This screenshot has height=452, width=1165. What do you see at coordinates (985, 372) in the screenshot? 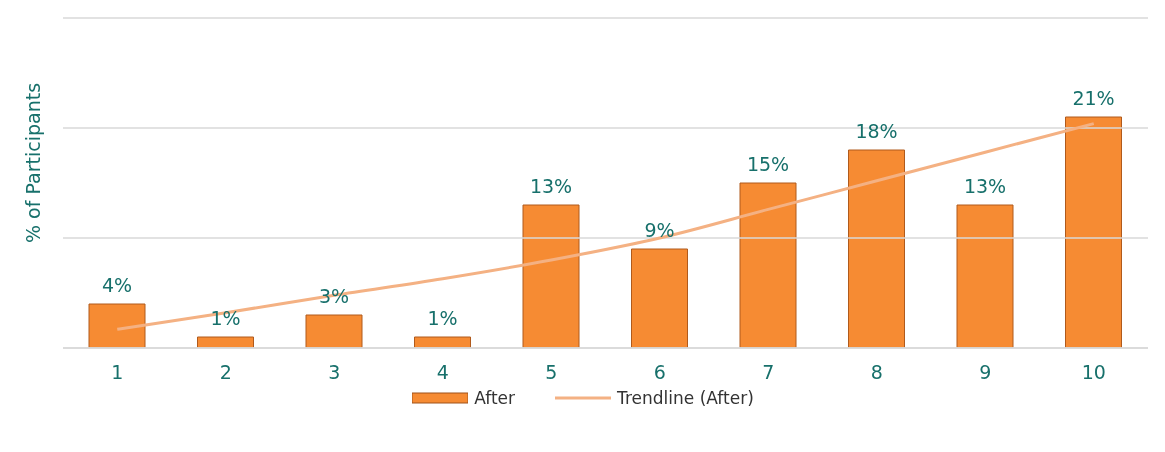
I see `x-tick-label: 9` at bounding box center [985, 372].